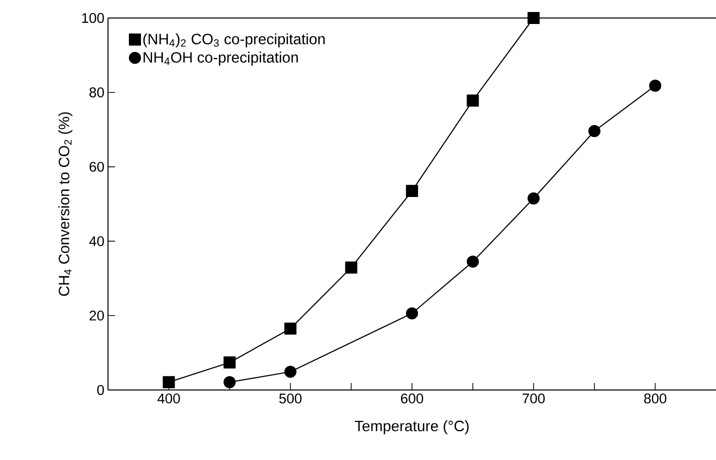 Image resolution: width=716 pixels, height=460 pixels. Describe the element at coordinates (96, 241) in the screenshot. I see `y-tick-label: 40` at that location.